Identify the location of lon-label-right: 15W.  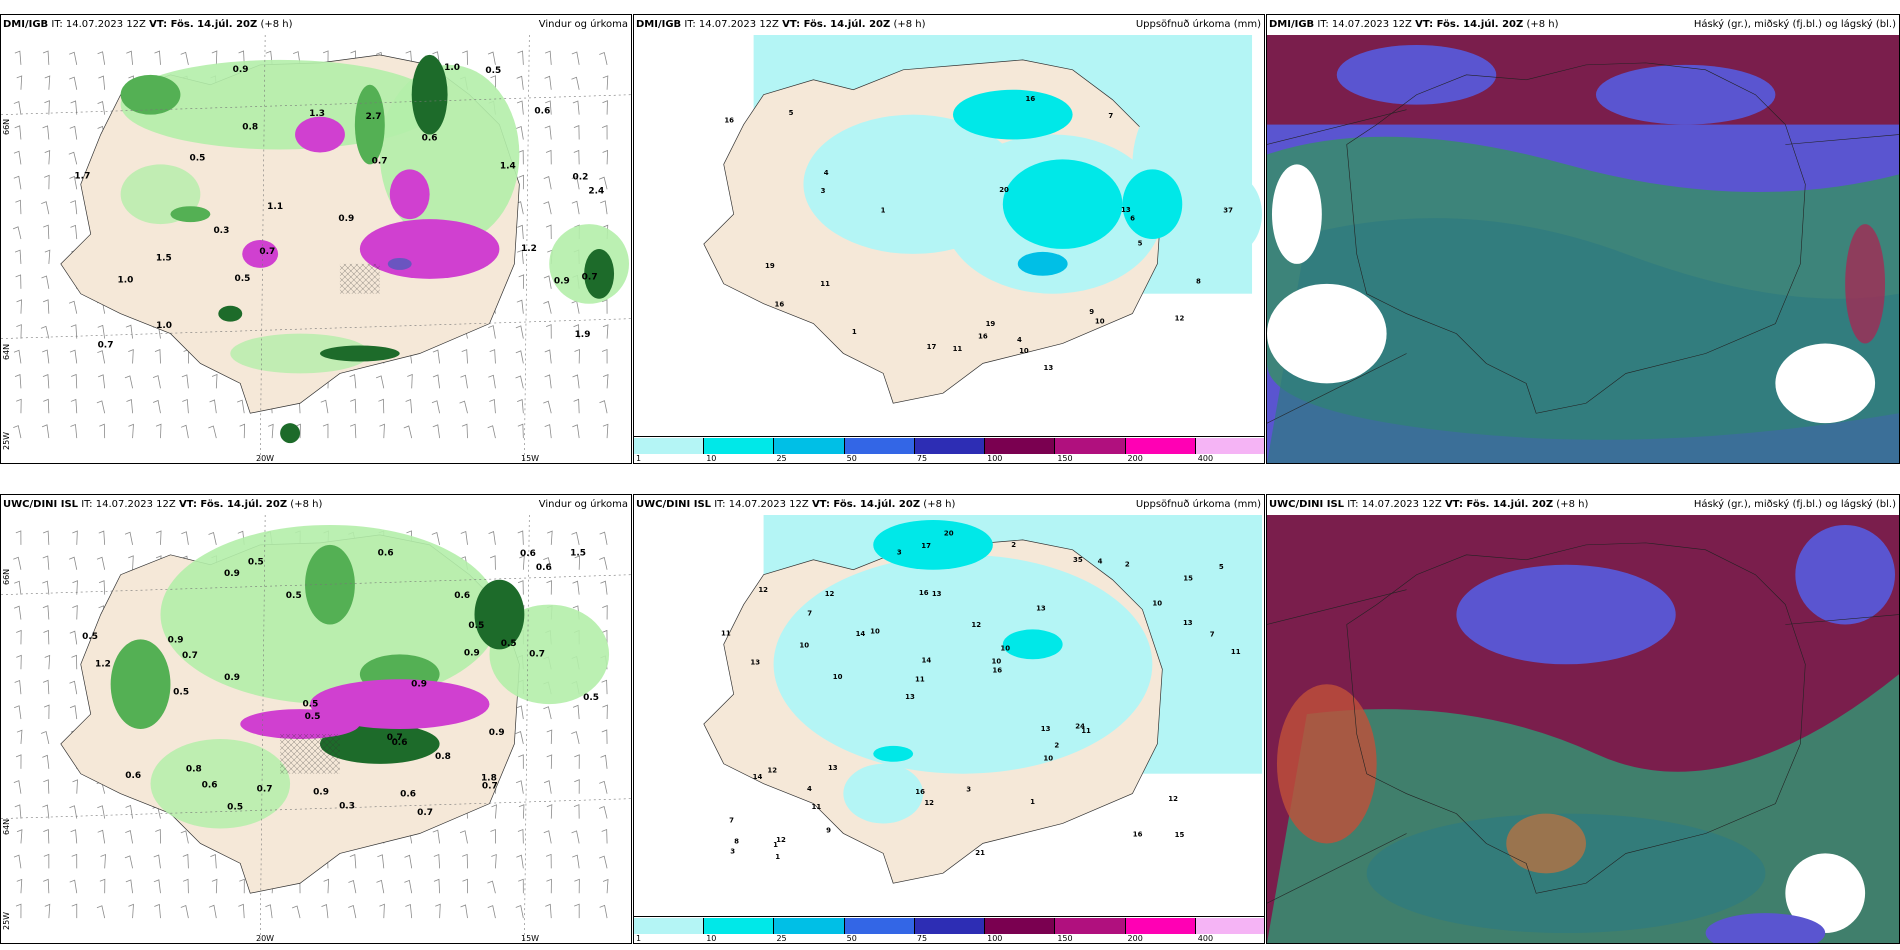
(530, 458).